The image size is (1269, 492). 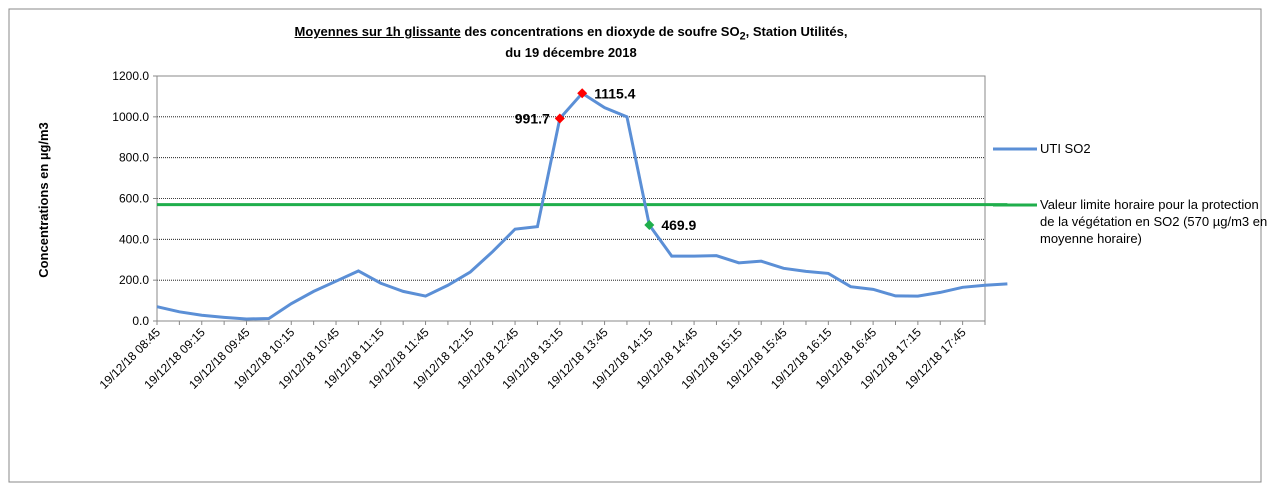 What do you see at coordinates (614, 93) in the screenshot?
I see `data-label: 1115.4` at bounding box center [614, 93].